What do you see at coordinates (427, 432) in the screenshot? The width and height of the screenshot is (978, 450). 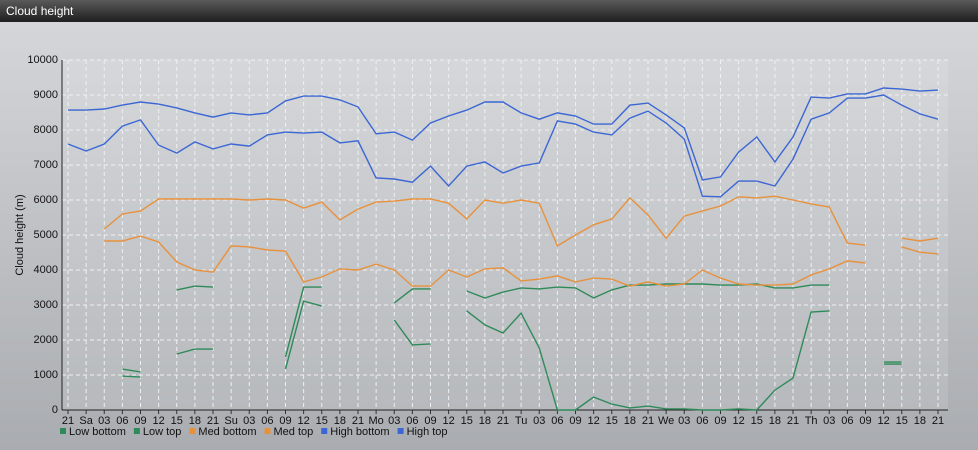 I see `legend-label: High top` at bounding box center [427, 432].